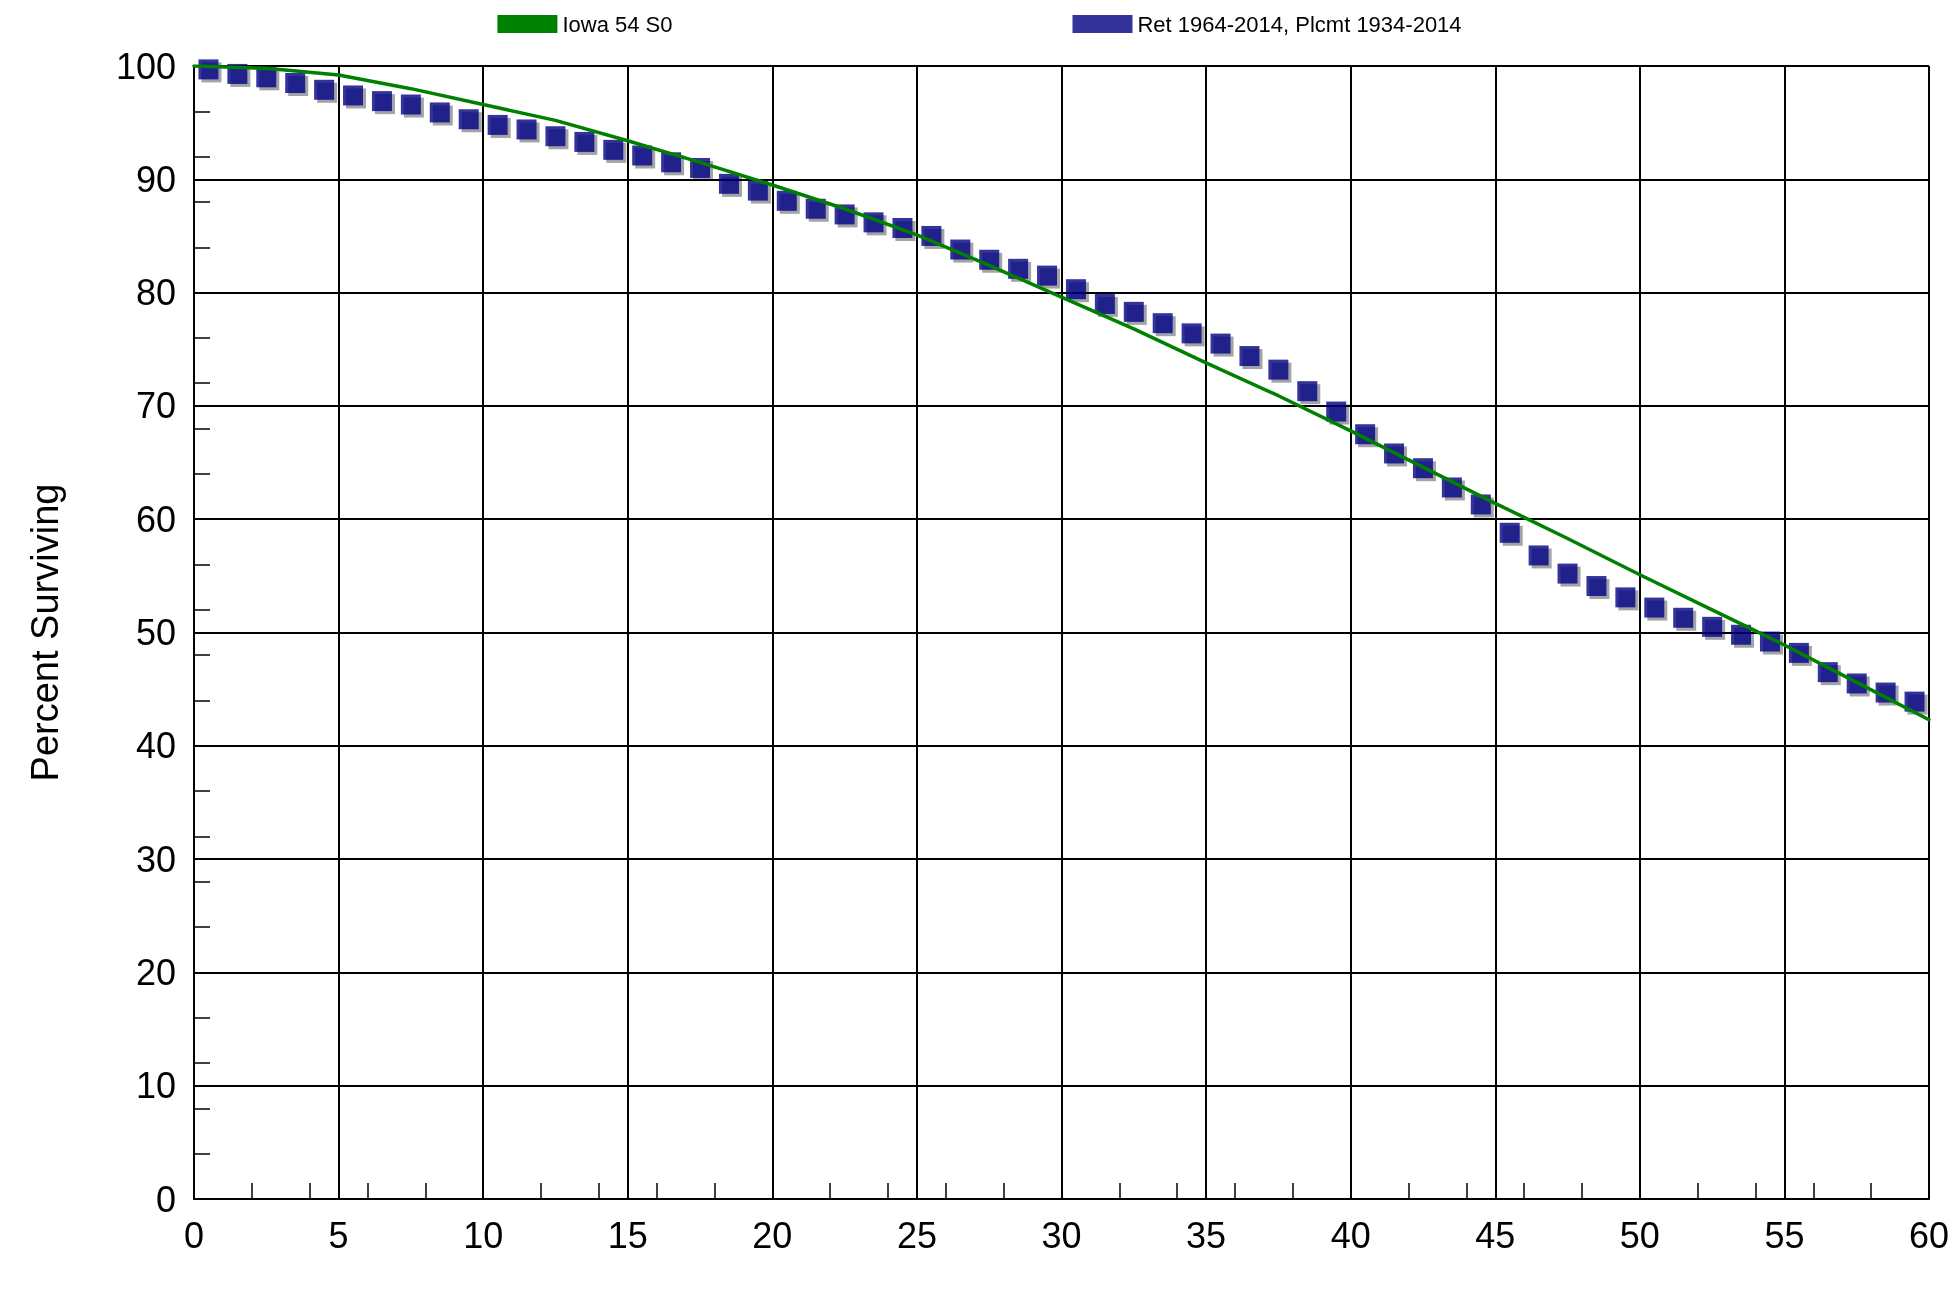 This screenshot has height=1290, width=1959. Describe the element at coordinates (45, 632) in the screenshot. I see `y-axis-title: Percent Surviving` at that location.